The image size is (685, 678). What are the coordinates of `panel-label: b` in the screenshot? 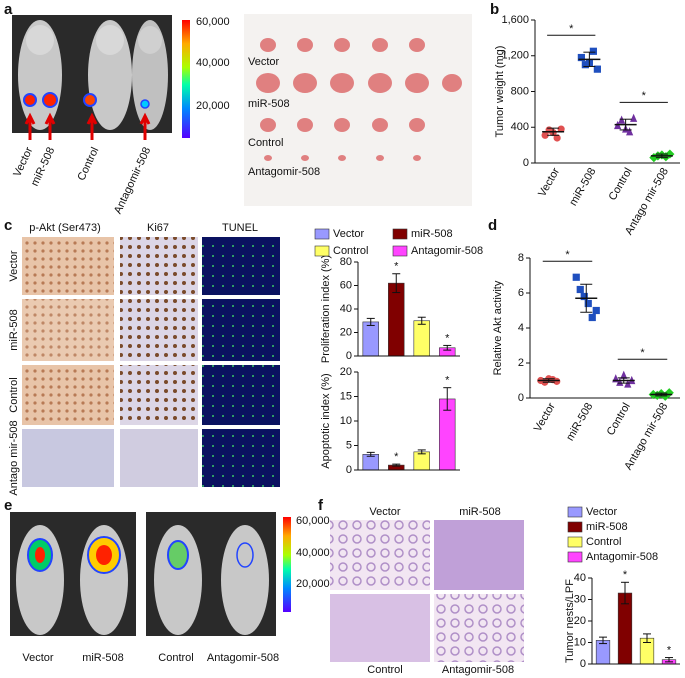 It's located at (494, 9).